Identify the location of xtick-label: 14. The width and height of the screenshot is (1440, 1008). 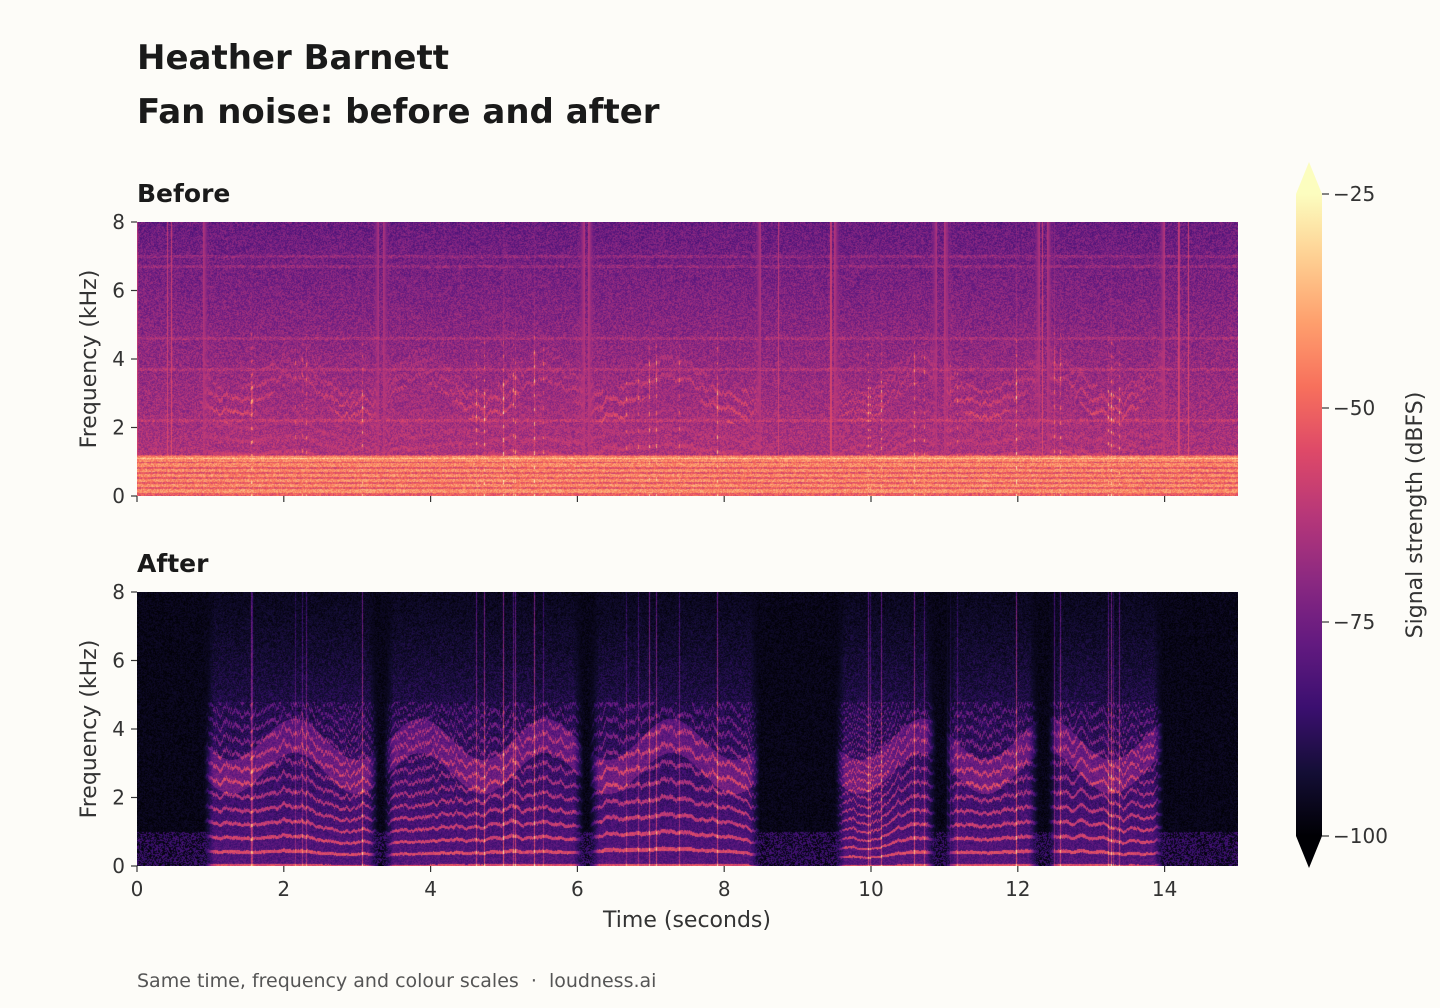
(1164, 889).